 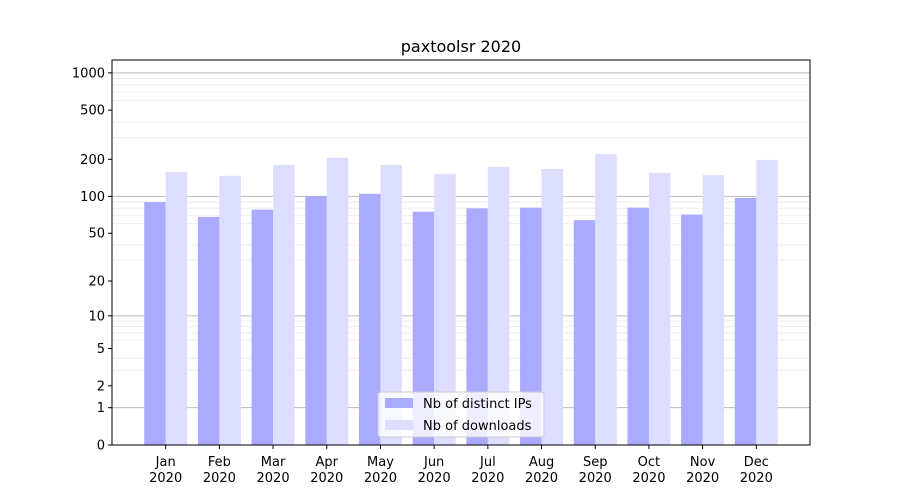 What do you see at coordinates (88, 73) in the screenshot?
I see `y-tick-label: 1000` at bounding box center [88, 73].